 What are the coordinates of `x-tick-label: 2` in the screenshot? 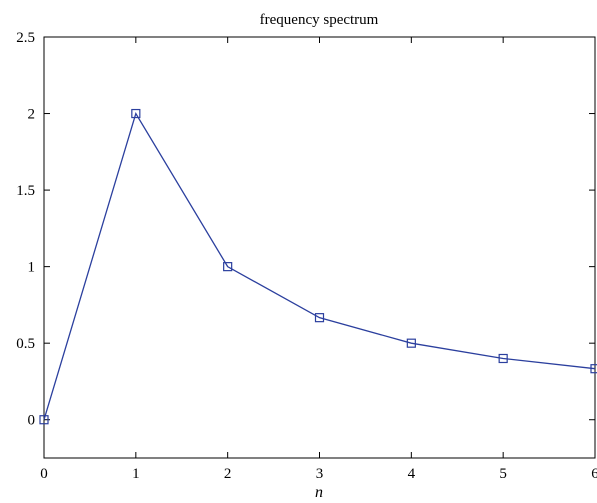 It's located at (228, 474).